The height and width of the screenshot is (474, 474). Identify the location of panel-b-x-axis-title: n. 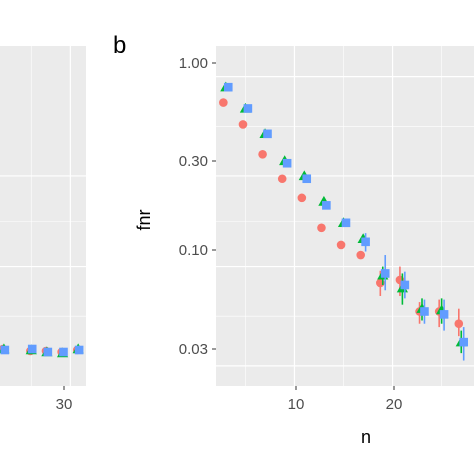
(366, 437).